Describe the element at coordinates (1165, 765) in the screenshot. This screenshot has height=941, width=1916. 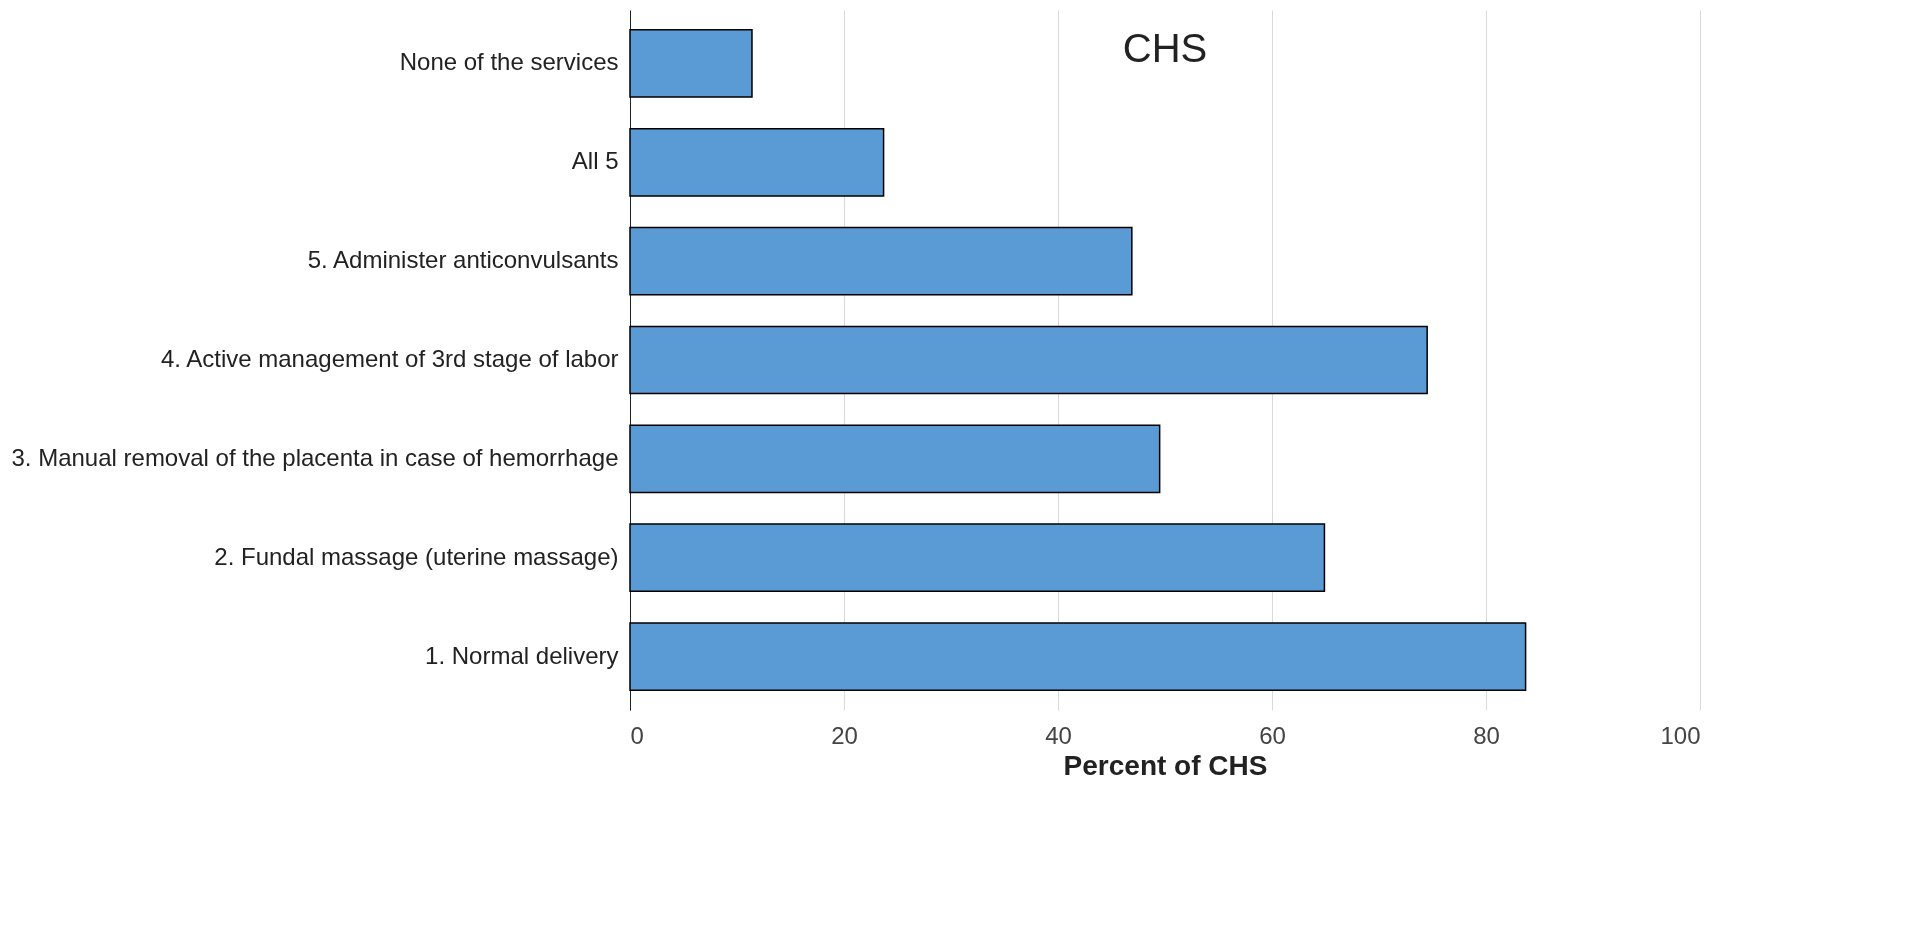
I see `x-axis-title: Percent of CHS` at that location.